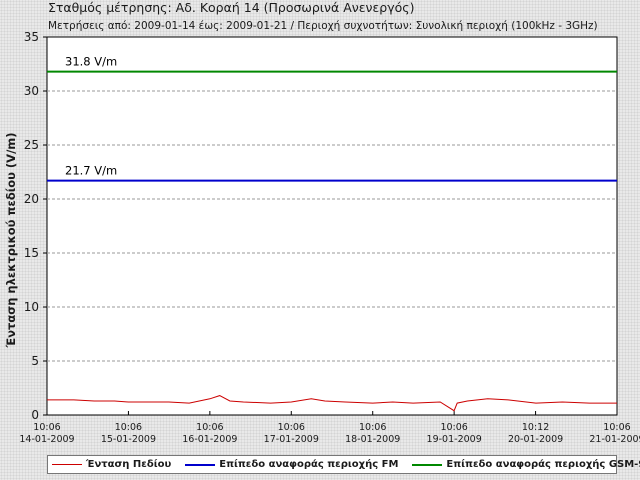 This screenshot has width=640, height=480. What do you see at coordinates (291, 439) in the screenshot?
I see `x-tick-date-3: 17-01-2009` at bounding box center [291, 439].